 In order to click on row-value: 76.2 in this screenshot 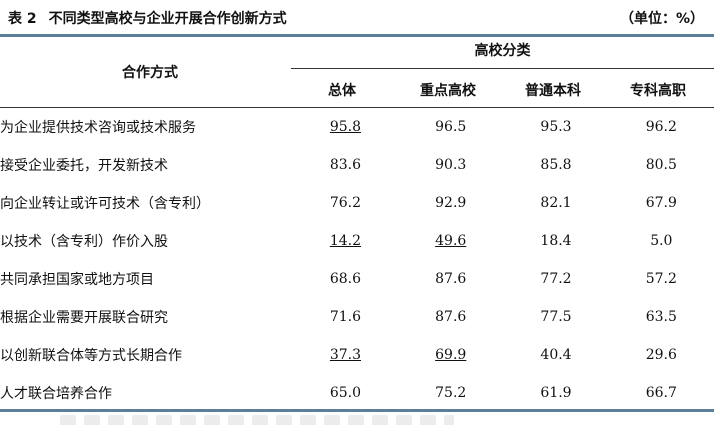, I will do `click(345, 203)`.